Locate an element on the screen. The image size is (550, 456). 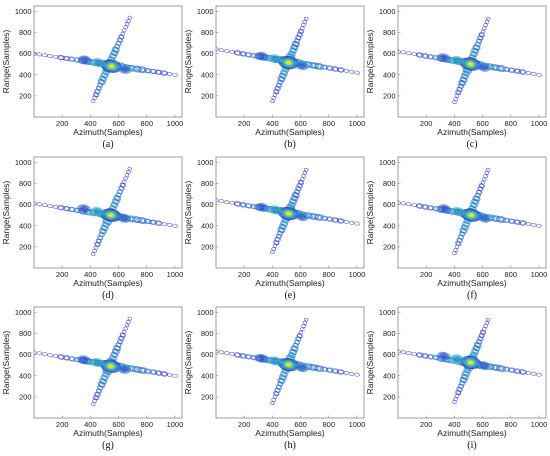
x-axis-label: Azimuth(Samples) is located at coordinates (108, 283).